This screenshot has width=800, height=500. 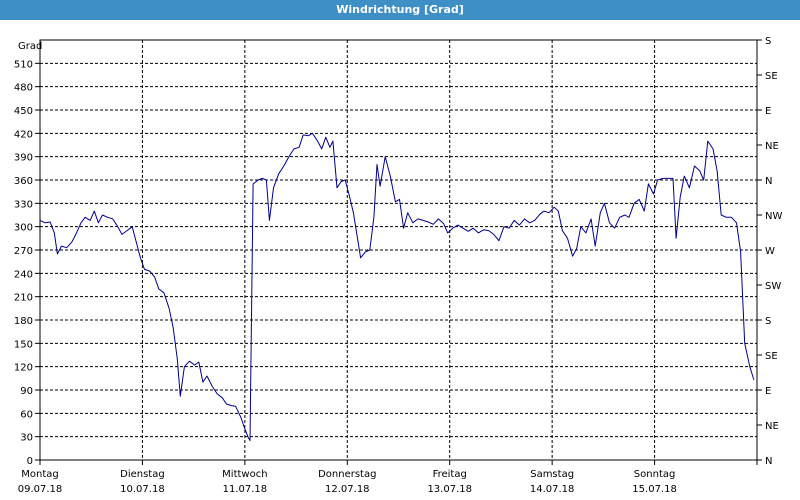 I want to click on x-tick-date: 11.07.18, so click(x=245, y=489).